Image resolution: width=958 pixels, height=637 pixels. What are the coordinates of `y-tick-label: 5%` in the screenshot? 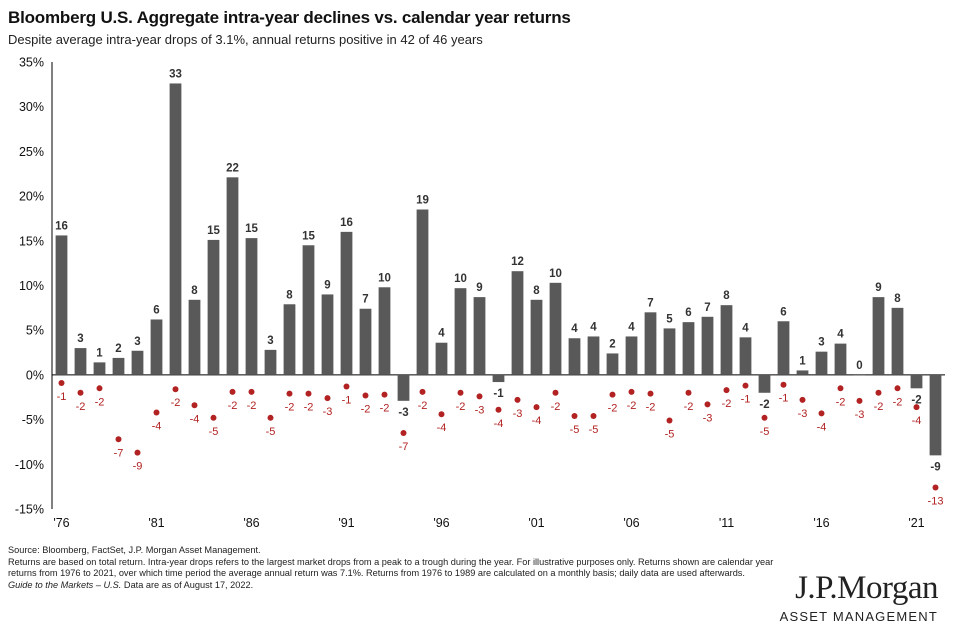 It's located at (35, 331).